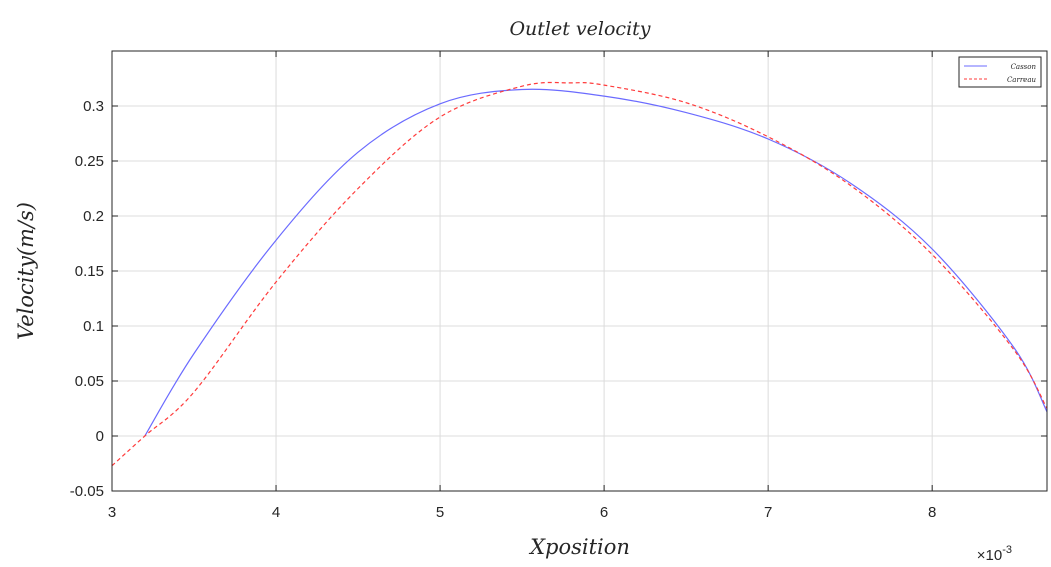 This screenshot has height=567, width=1051. I want to click on x-exponent-power: -3, so click(1007, 550).